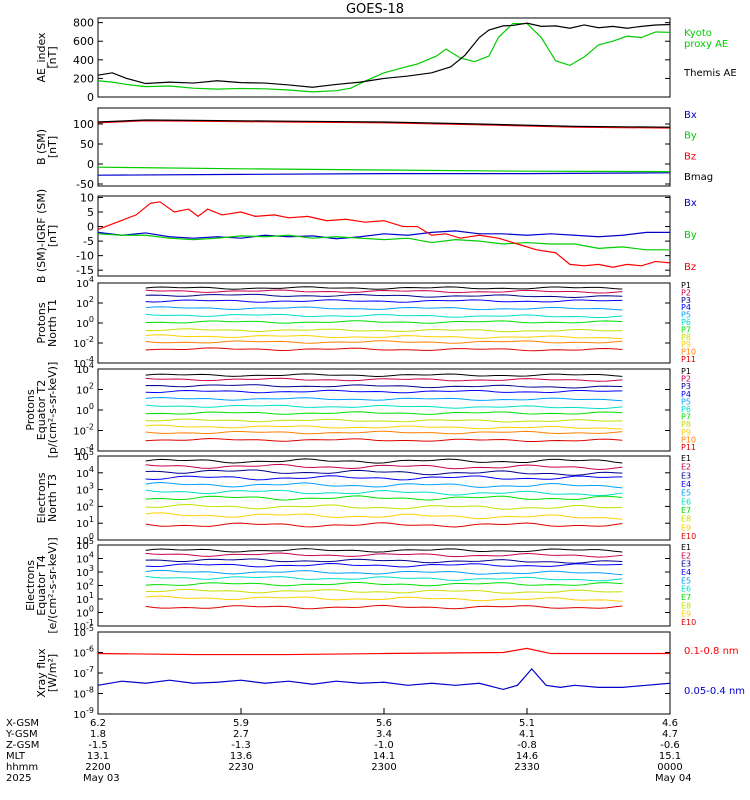 The width and height of the screenshot is (750, 800). I want to click on channel-label: E1, so click(686, 547).